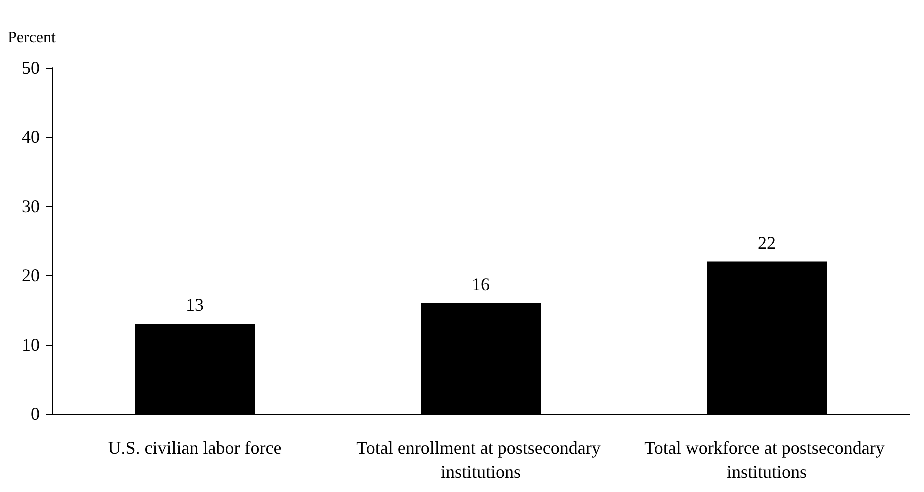 Image resolution: width=924 pixels, height=492 pixels. Describe the element at coordinates (195, 448) in the screenshot. I see `x-tick-label: U.S. civilian labor force` at that location.